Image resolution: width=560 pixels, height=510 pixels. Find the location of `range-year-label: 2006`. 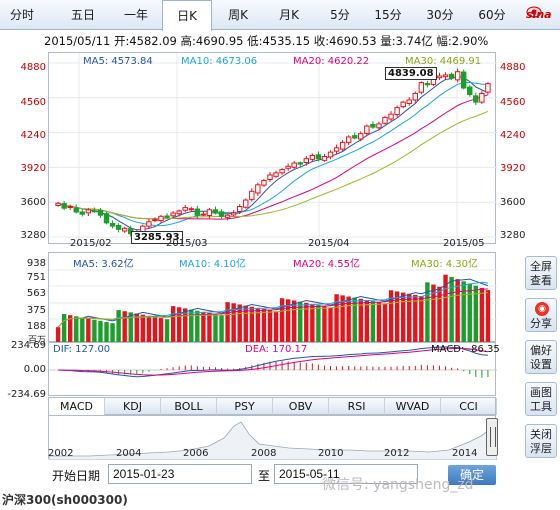

range-year-label: 2006 is located at coordinates (196, 453).